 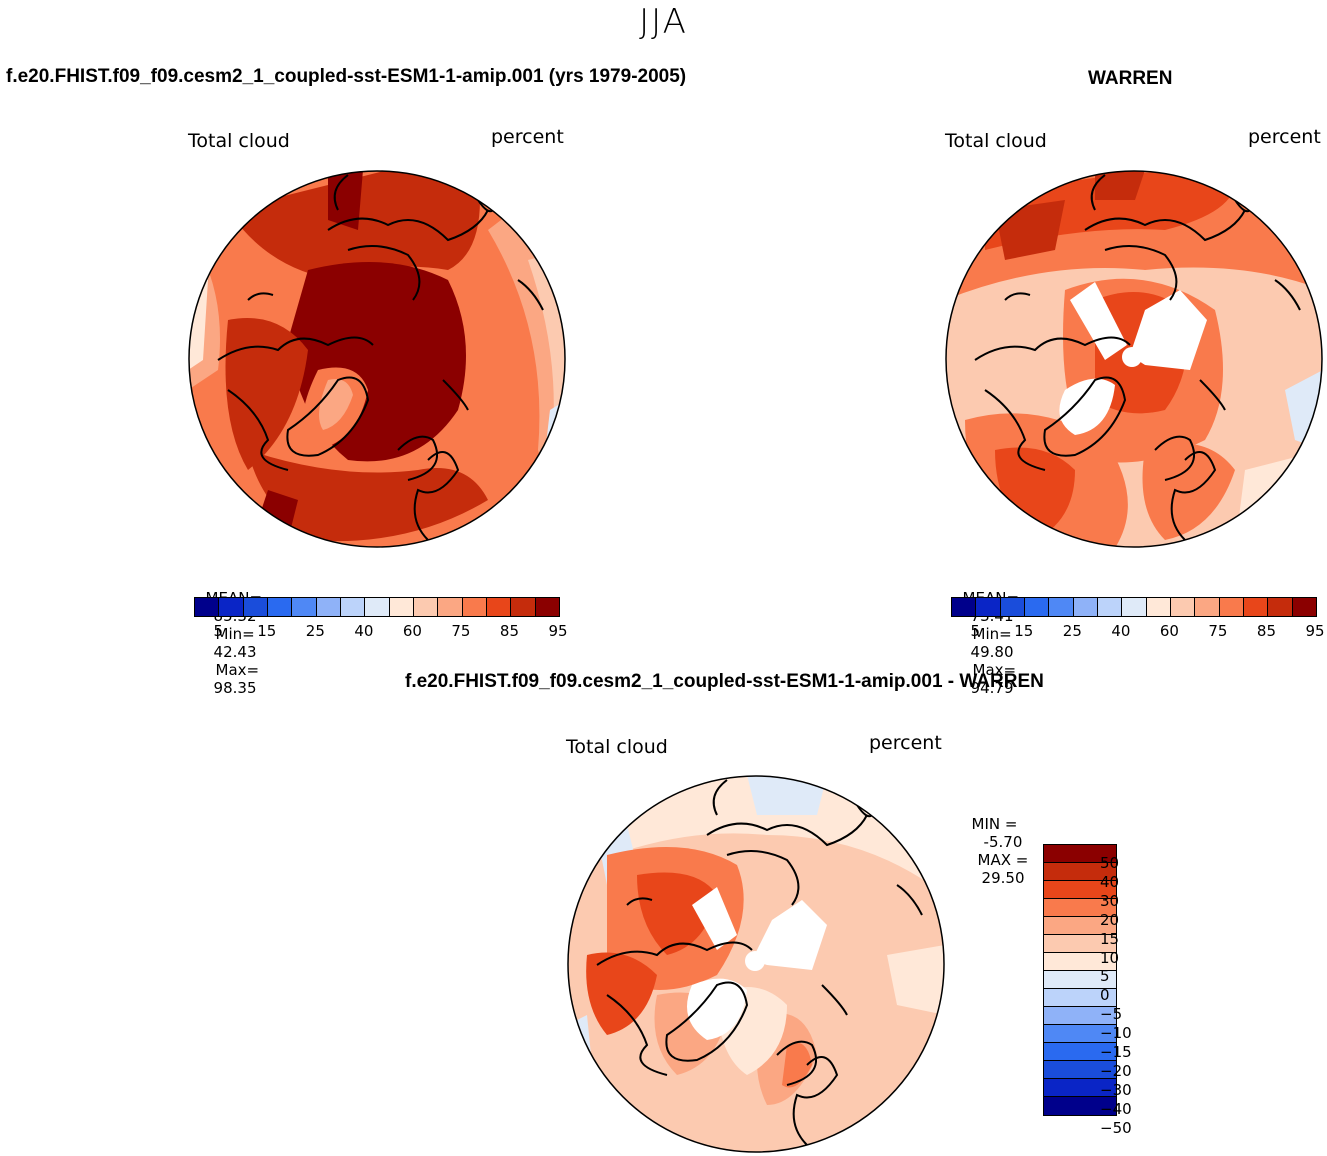 I want to click on right-polar-map, so click(x=1134, y=359).